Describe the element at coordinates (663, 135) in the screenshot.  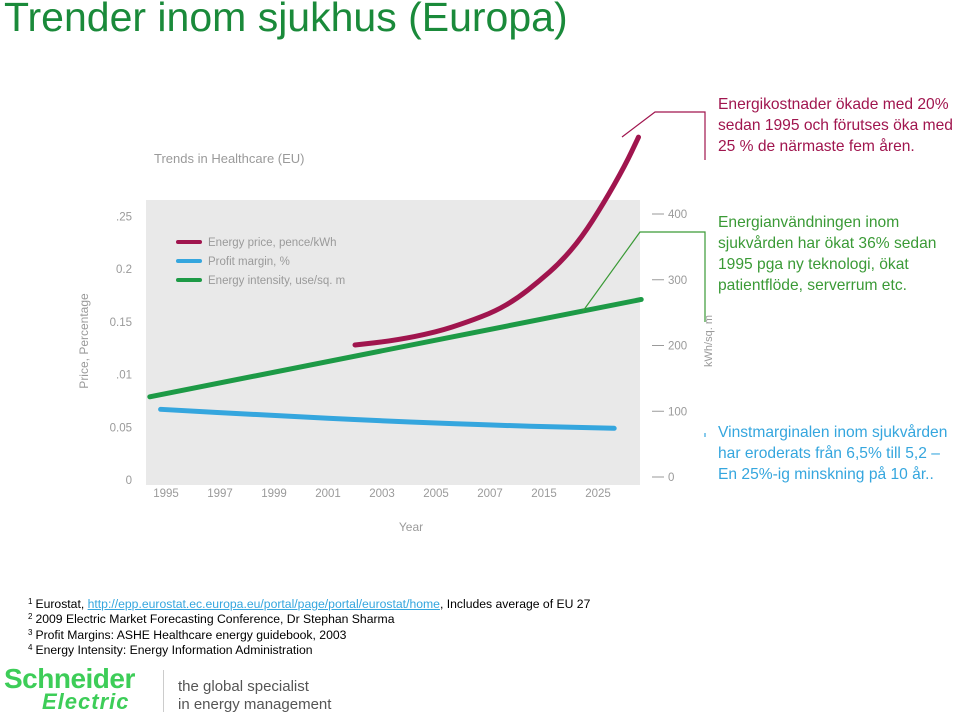
I see `callout-connector-energy-cost` at that location.